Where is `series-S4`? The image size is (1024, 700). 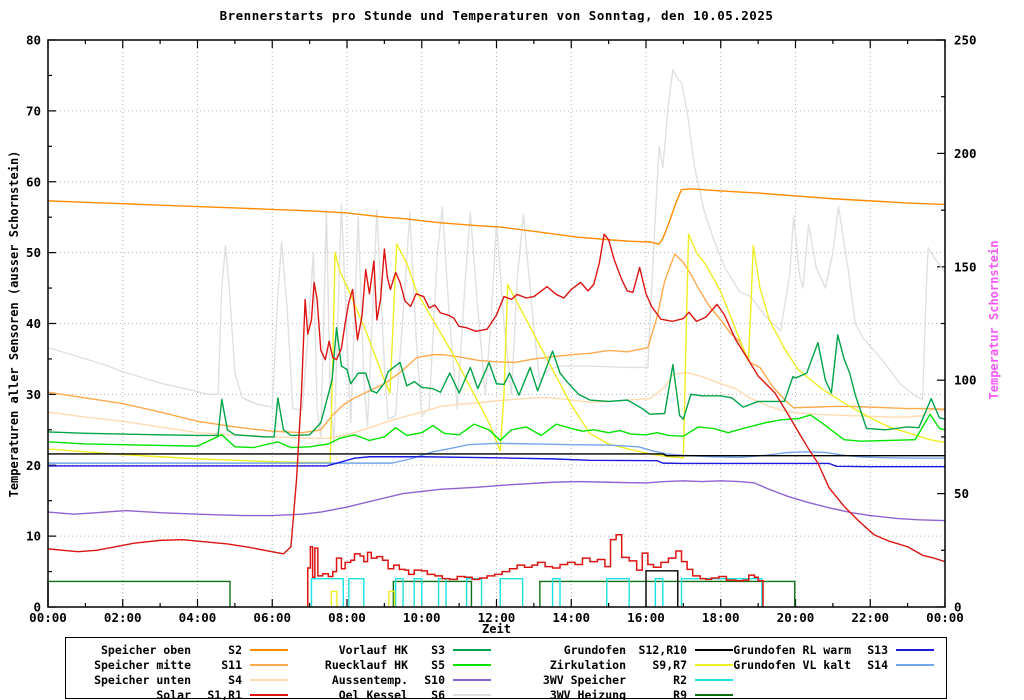
series-S4 is located at coordinates (496, 405).